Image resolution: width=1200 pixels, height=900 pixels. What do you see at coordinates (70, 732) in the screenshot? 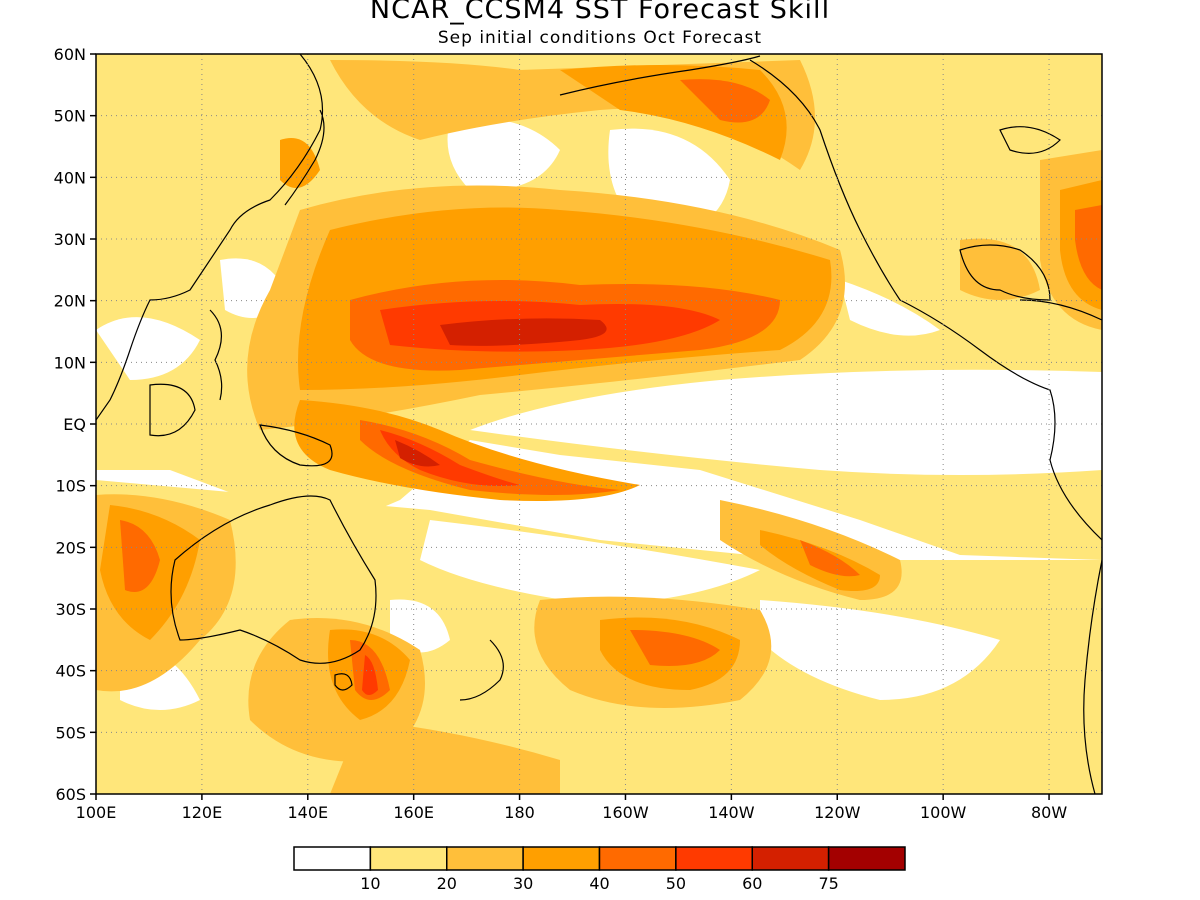
I see `lat-tick-label: 50S` at bounding box center [70, 732].